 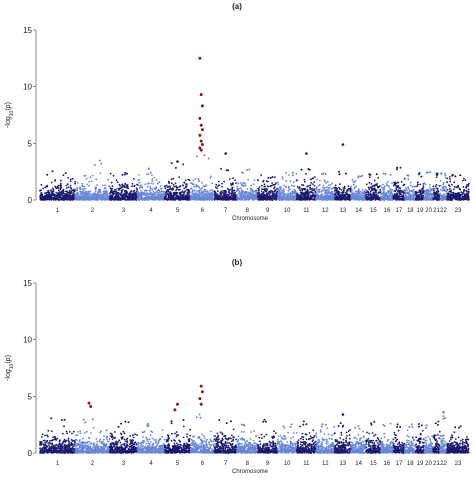 I want to click on notable-point, so click(x=343, y=144).